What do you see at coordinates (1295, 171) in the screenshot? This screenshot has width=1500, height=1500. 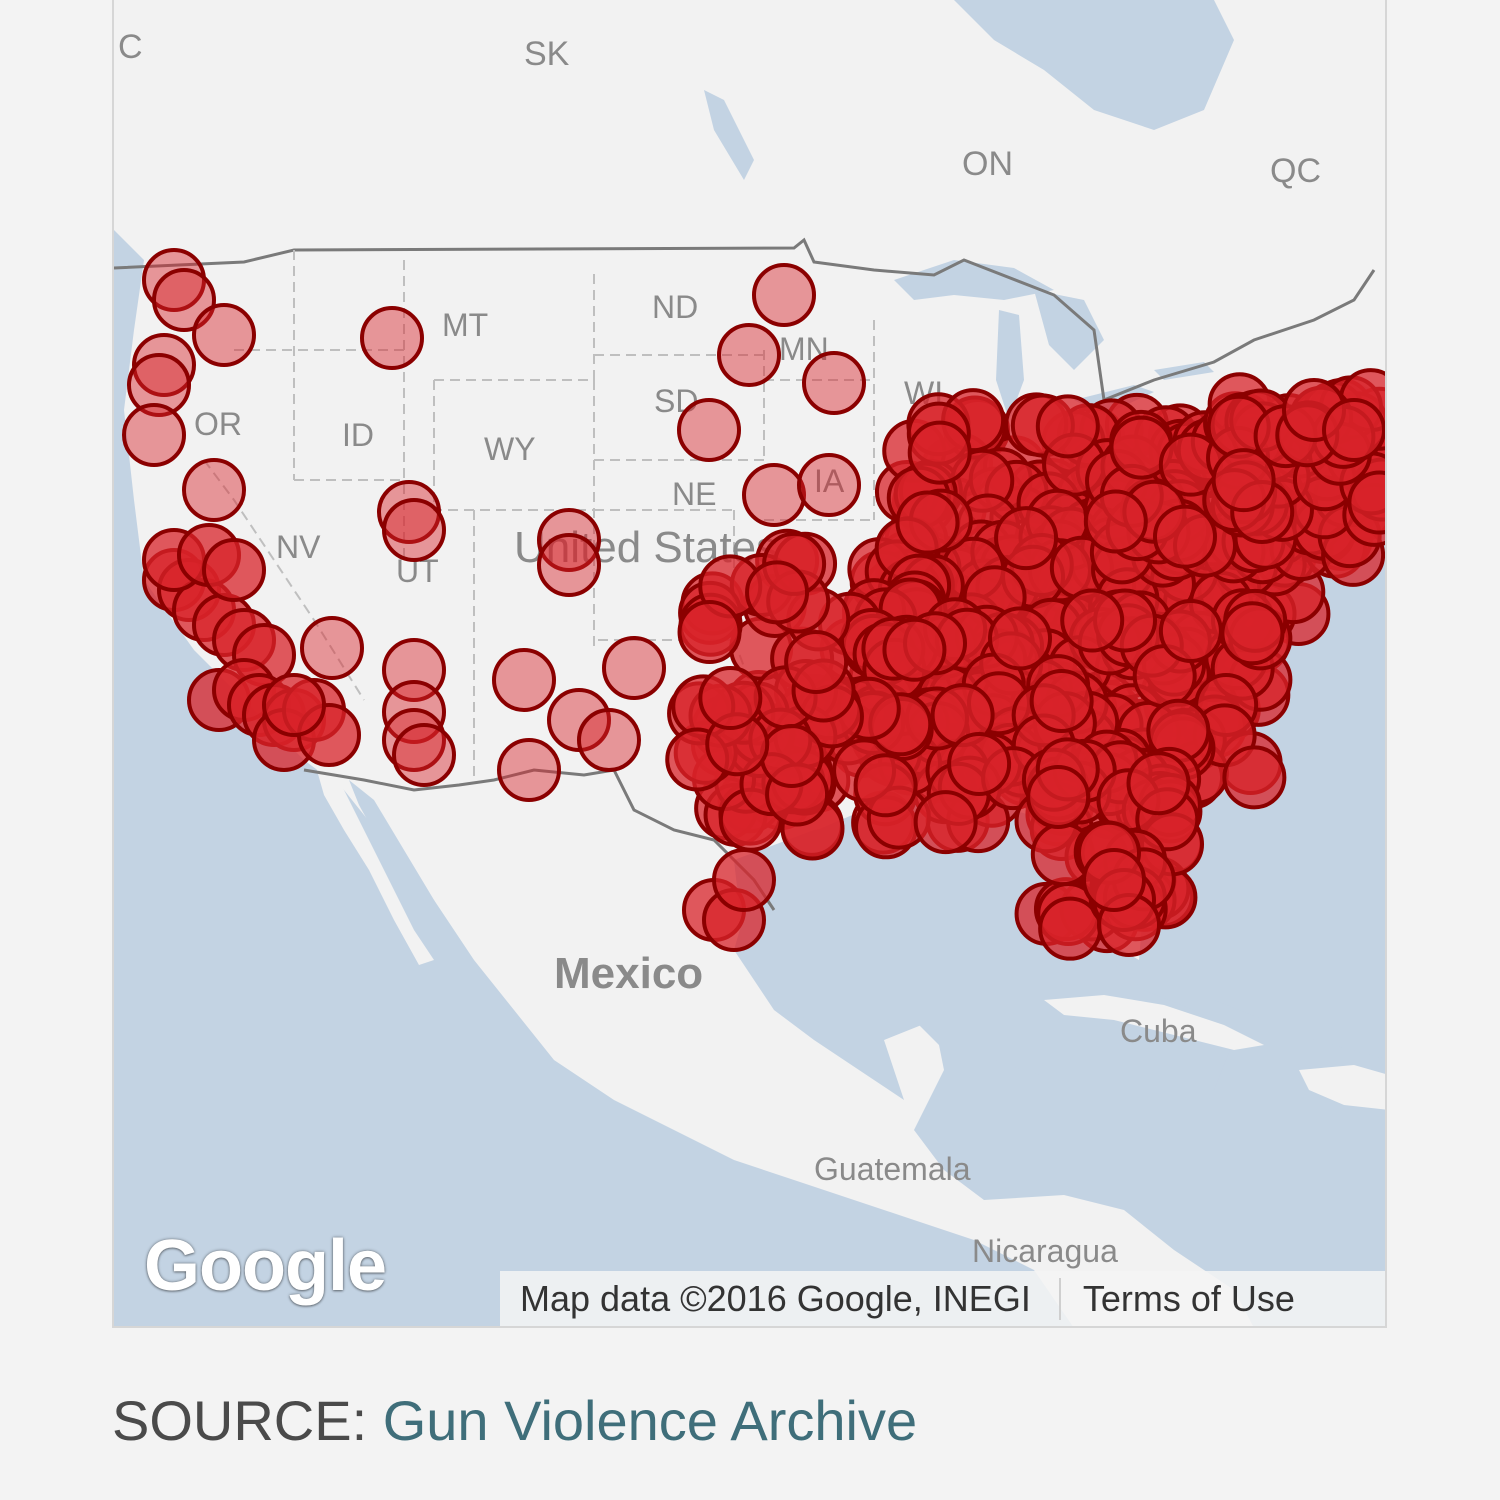 I see `label-qc: QC` at bounding box center [1295, 171].